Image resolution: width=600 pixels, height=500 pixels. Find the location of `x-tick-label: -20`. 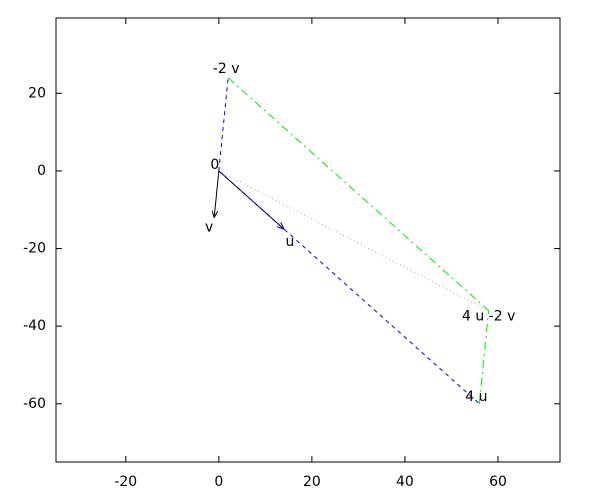

x-tick-label: -20 is located at coordinates (125, 482).